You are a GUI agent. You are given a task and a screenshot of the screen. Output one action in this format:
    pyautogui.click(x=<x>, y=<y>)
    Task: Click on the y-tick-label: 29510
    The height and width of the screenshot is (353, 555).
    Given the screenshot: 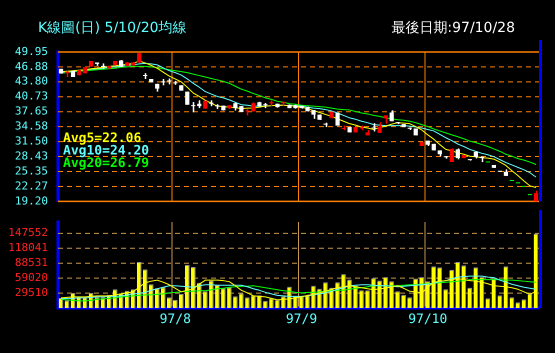 What is the action you would take?
    pyautogui.click(x=31, y=292)
    